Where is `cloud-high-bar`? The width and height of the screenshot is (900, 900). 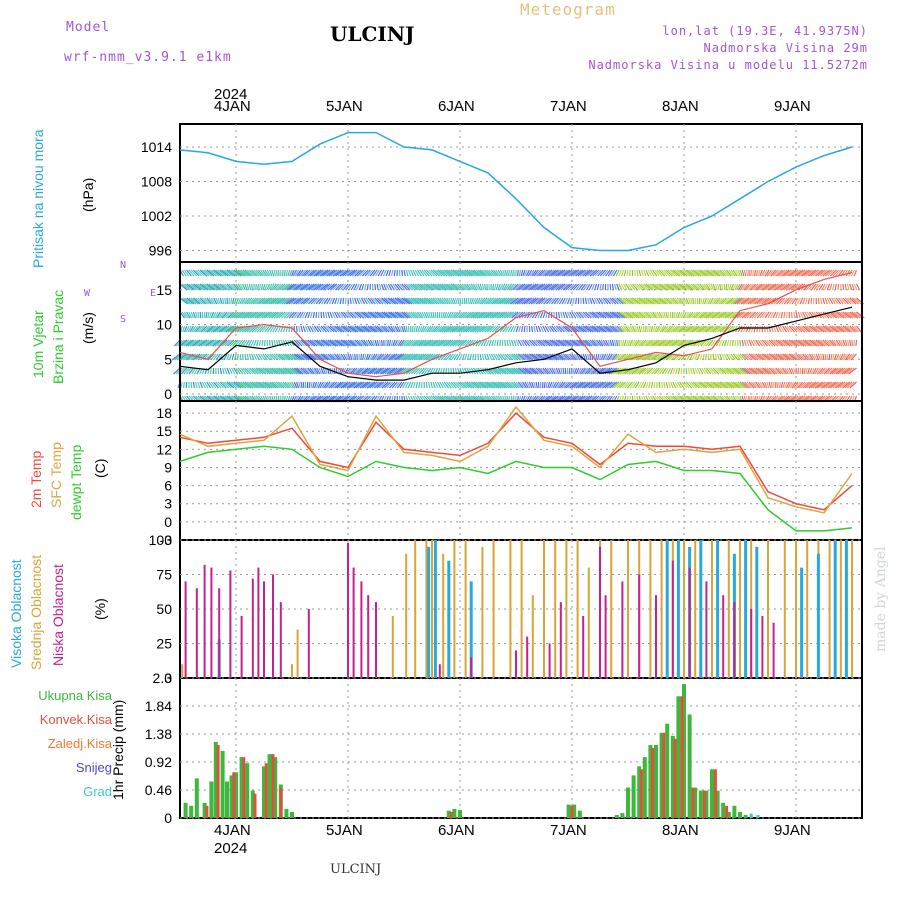
cloud-high-bar is located at coordinates (471, 629).